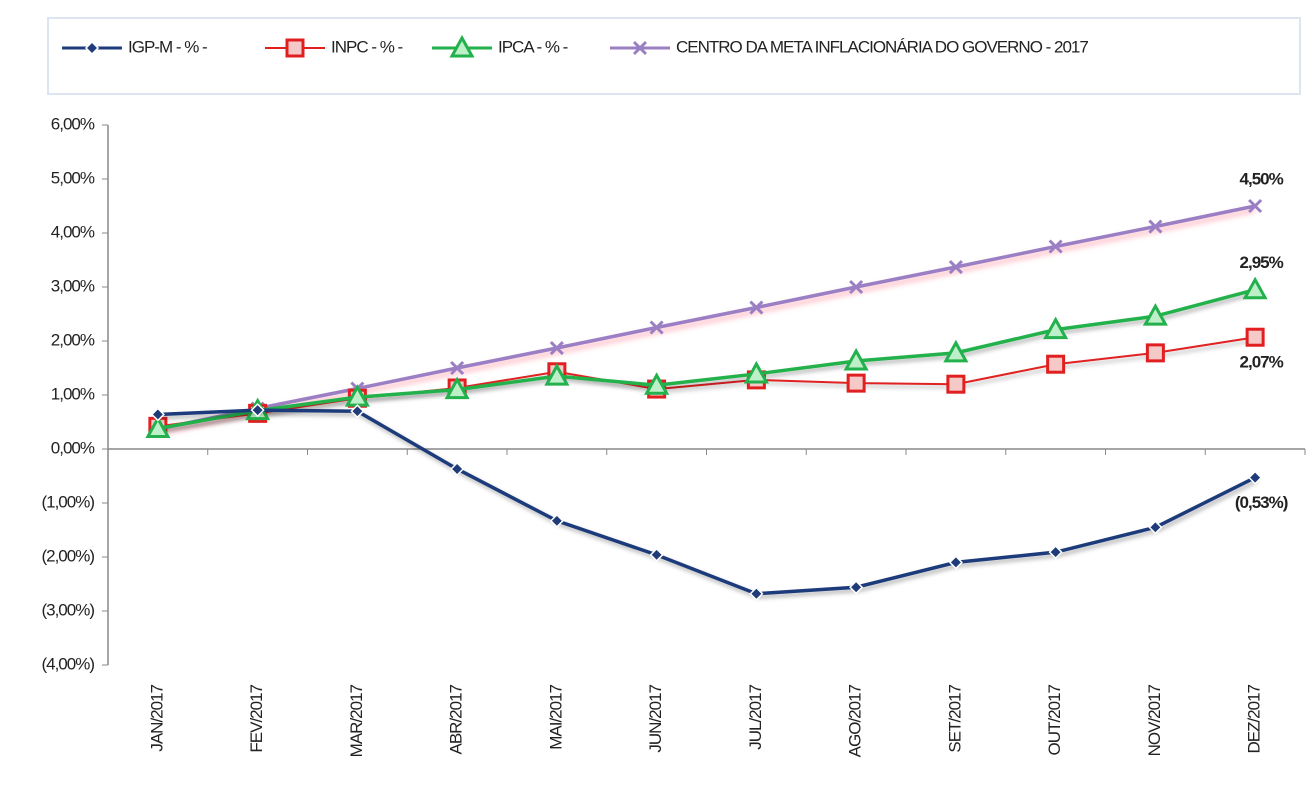 This screenshot has width=1309, height=788. Describe the element at coordinates (73, 177) in the screenshot. I see `y-tick-label: 5,00%` at that location.